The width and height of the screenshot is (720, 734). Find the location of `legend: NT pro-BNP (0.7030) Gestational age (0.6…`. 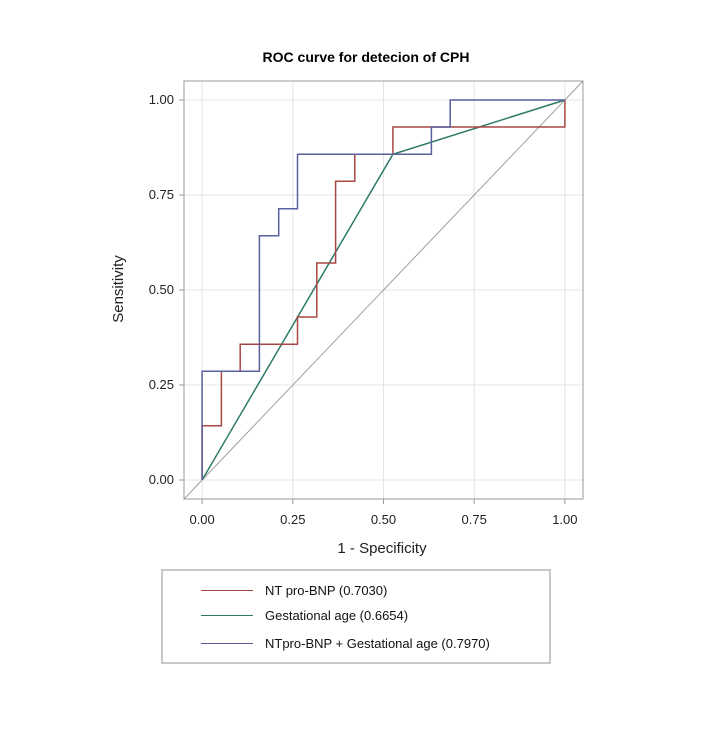

legend: NT pro-BNP (0.7030) Gestational age (0.6… is located at coordinates (356, 616).